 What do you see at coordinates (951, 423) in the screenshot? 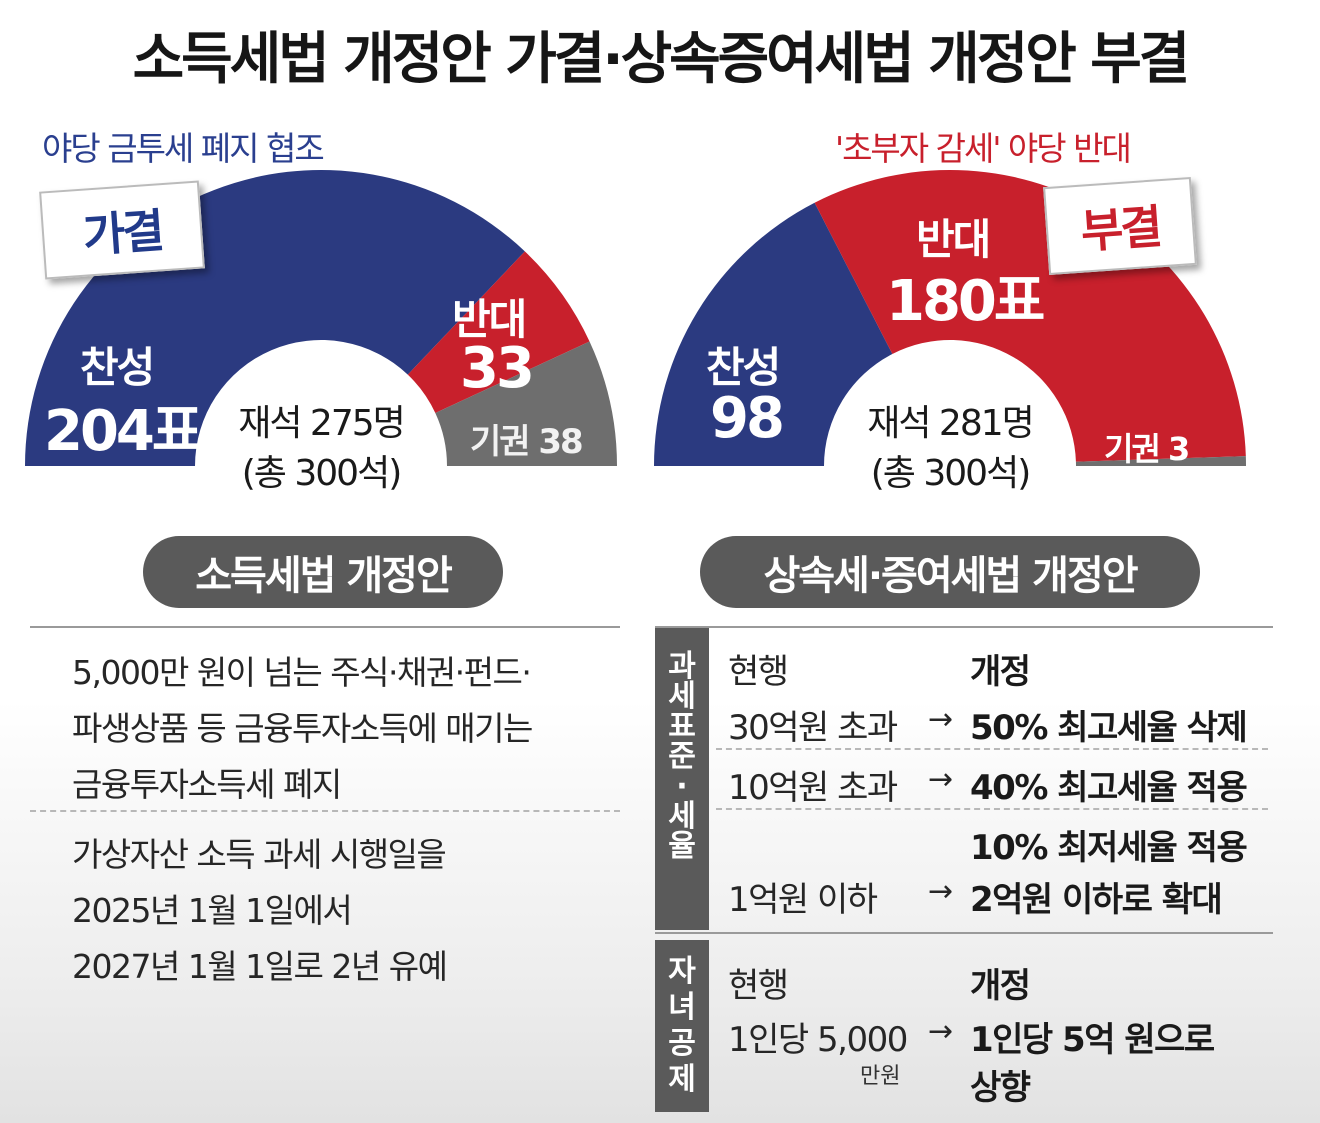
I see `right-present-count: 재석 281명` at bounding box center [951, 423].